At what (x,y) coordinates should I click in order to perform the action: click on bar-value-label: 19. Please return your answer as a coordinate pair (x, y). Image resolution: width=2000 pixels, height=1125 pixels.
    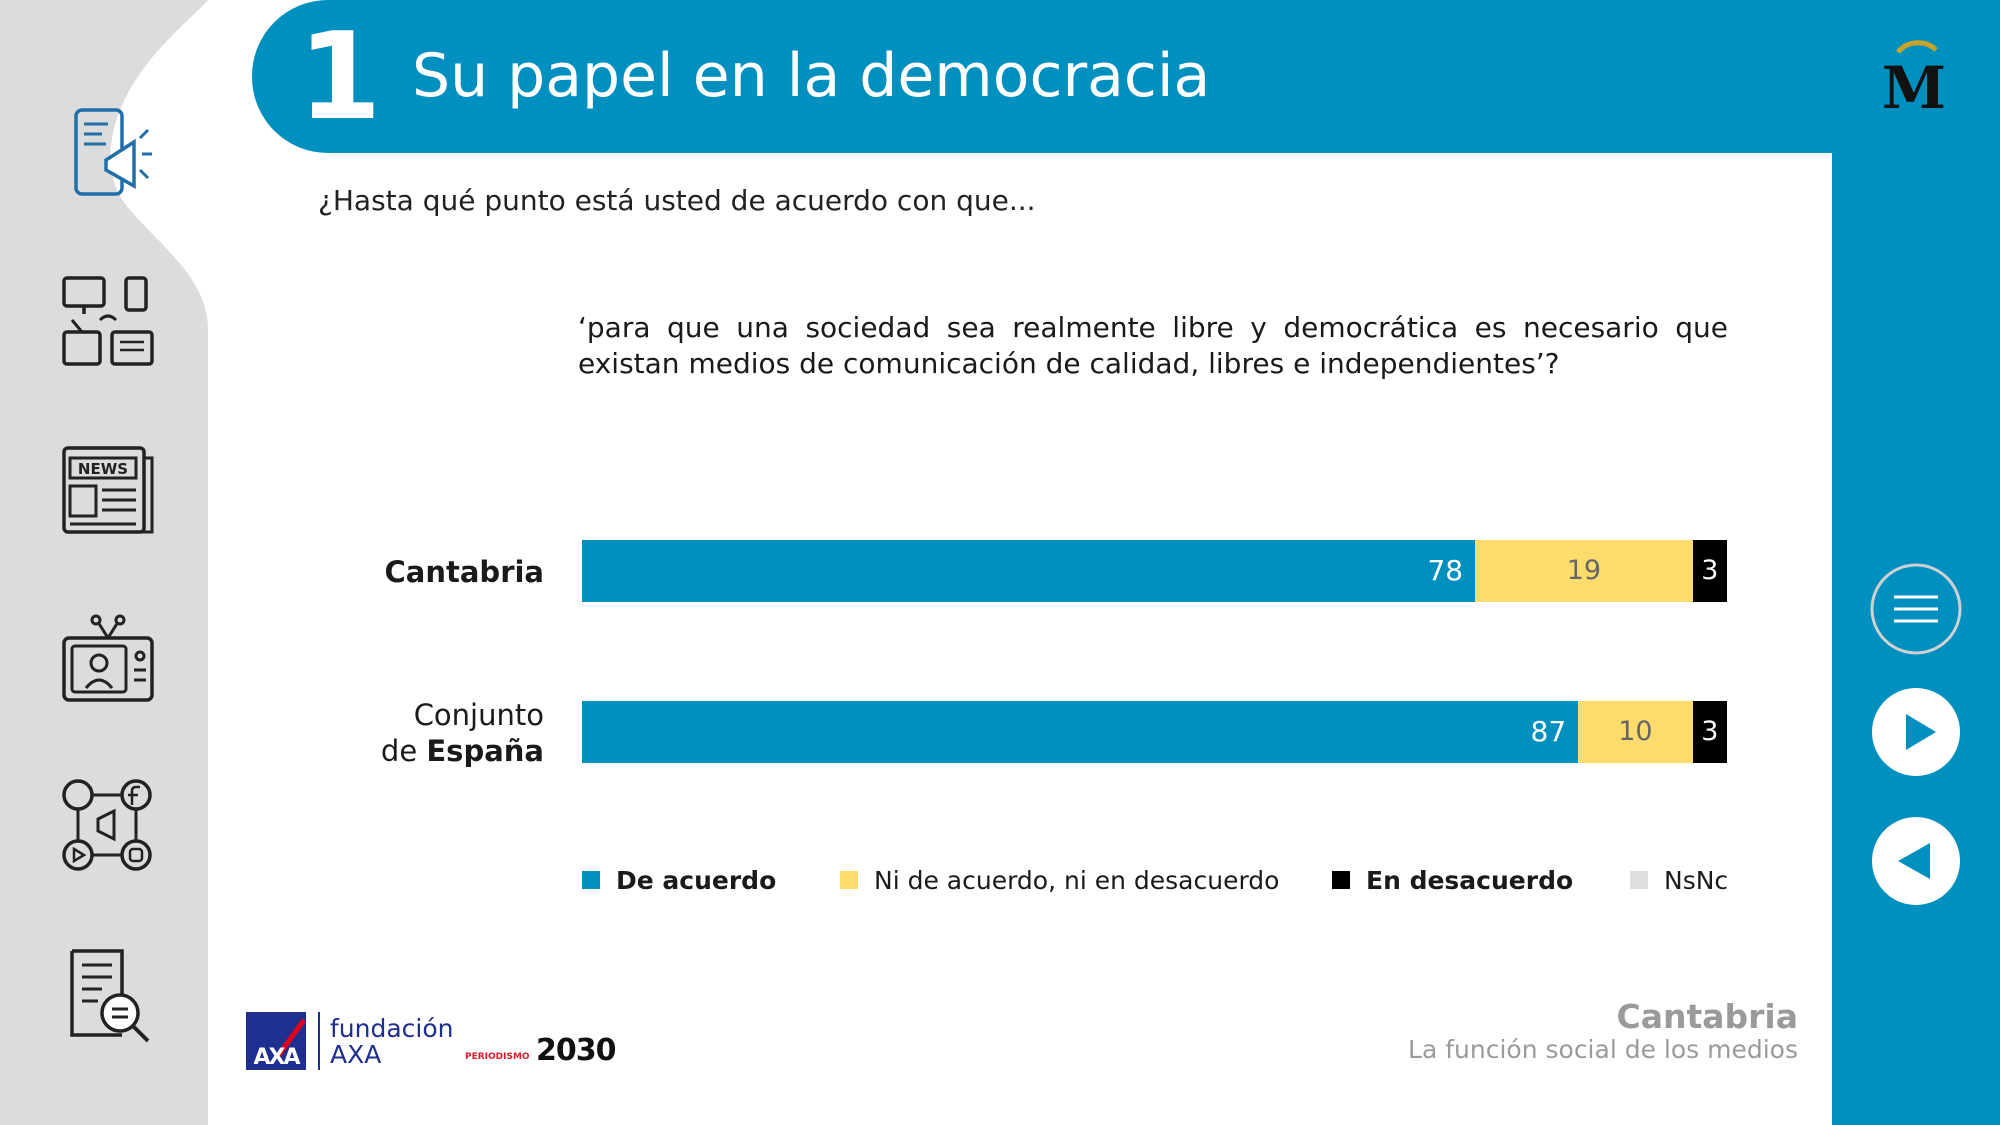
    Looking at the image, I should click on (1584, 570).